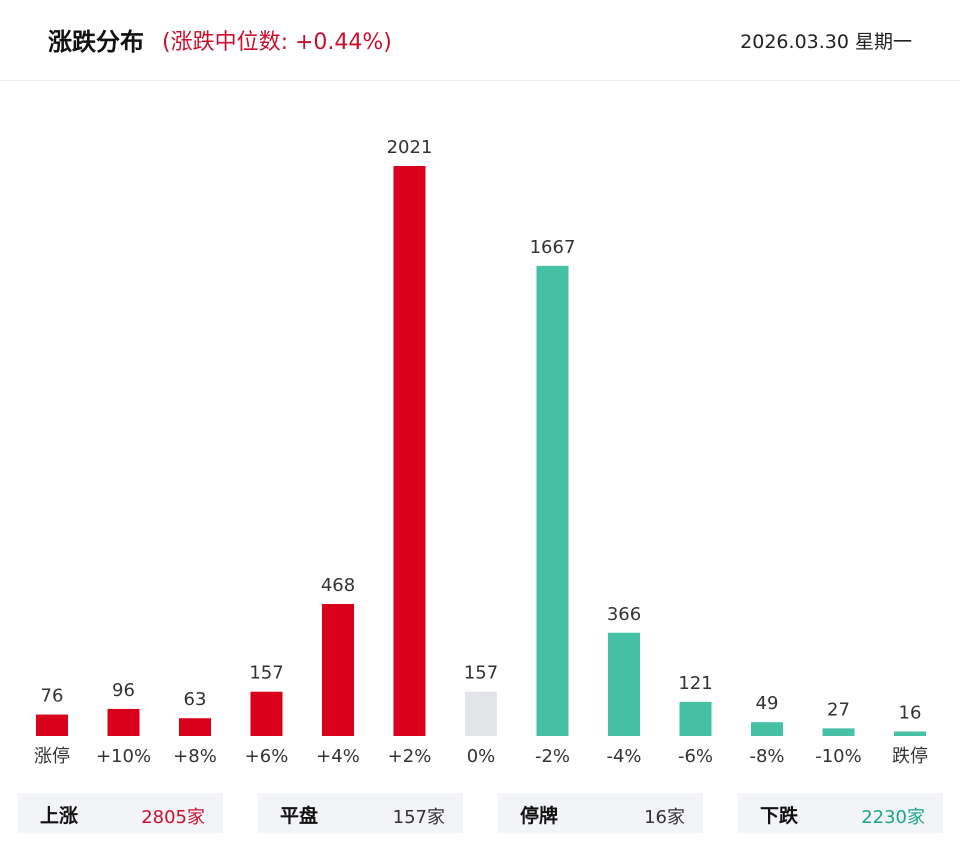  What do you see at coordinates (266, 713) in the screenshot?
I see `bar-plus6pct` at bounding box center [266, 713].